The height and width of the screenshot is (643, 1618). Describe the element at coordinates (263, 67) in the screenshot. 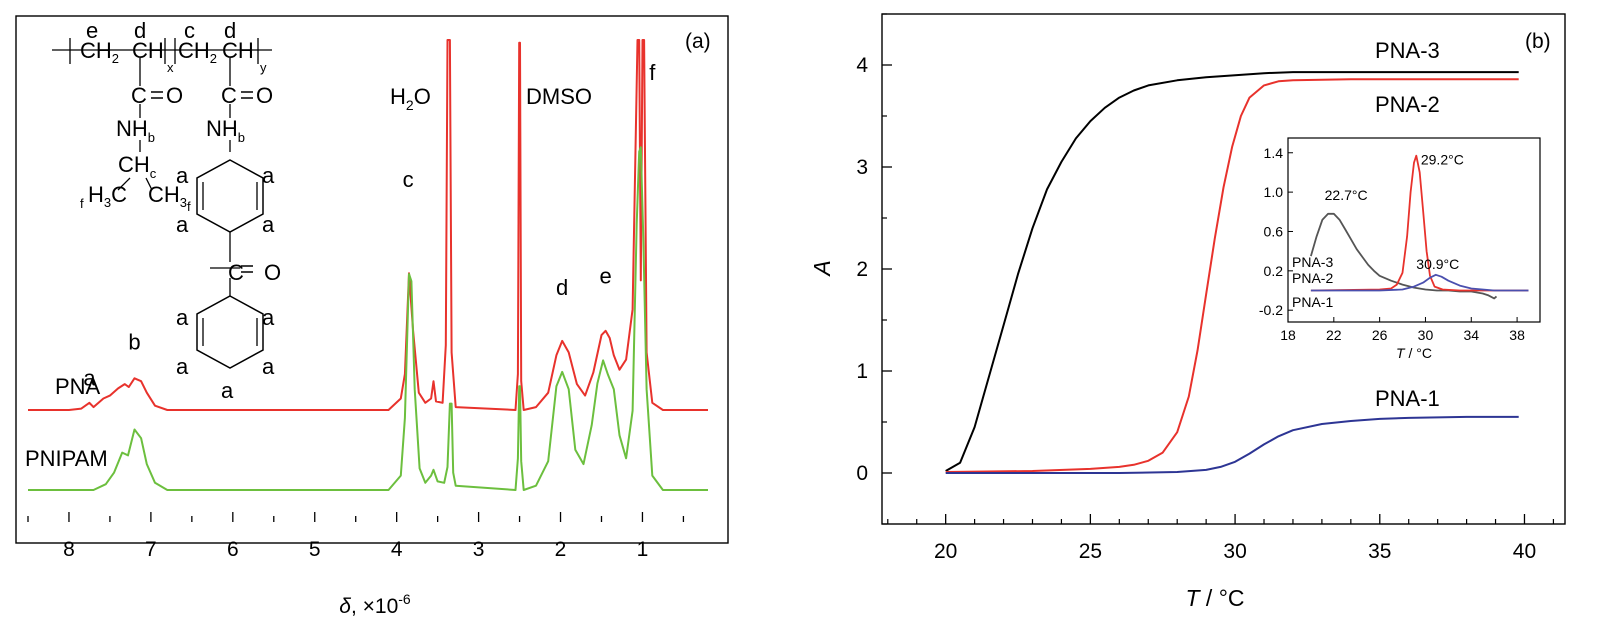

I see `struct-sub-y: y` at that location.